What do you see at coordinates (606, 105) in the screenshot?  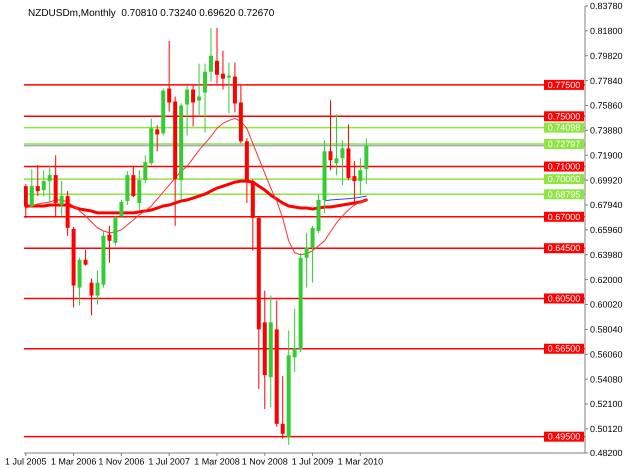 I see `y-tick-label: 0.75860` at bounding box center [606, 105].